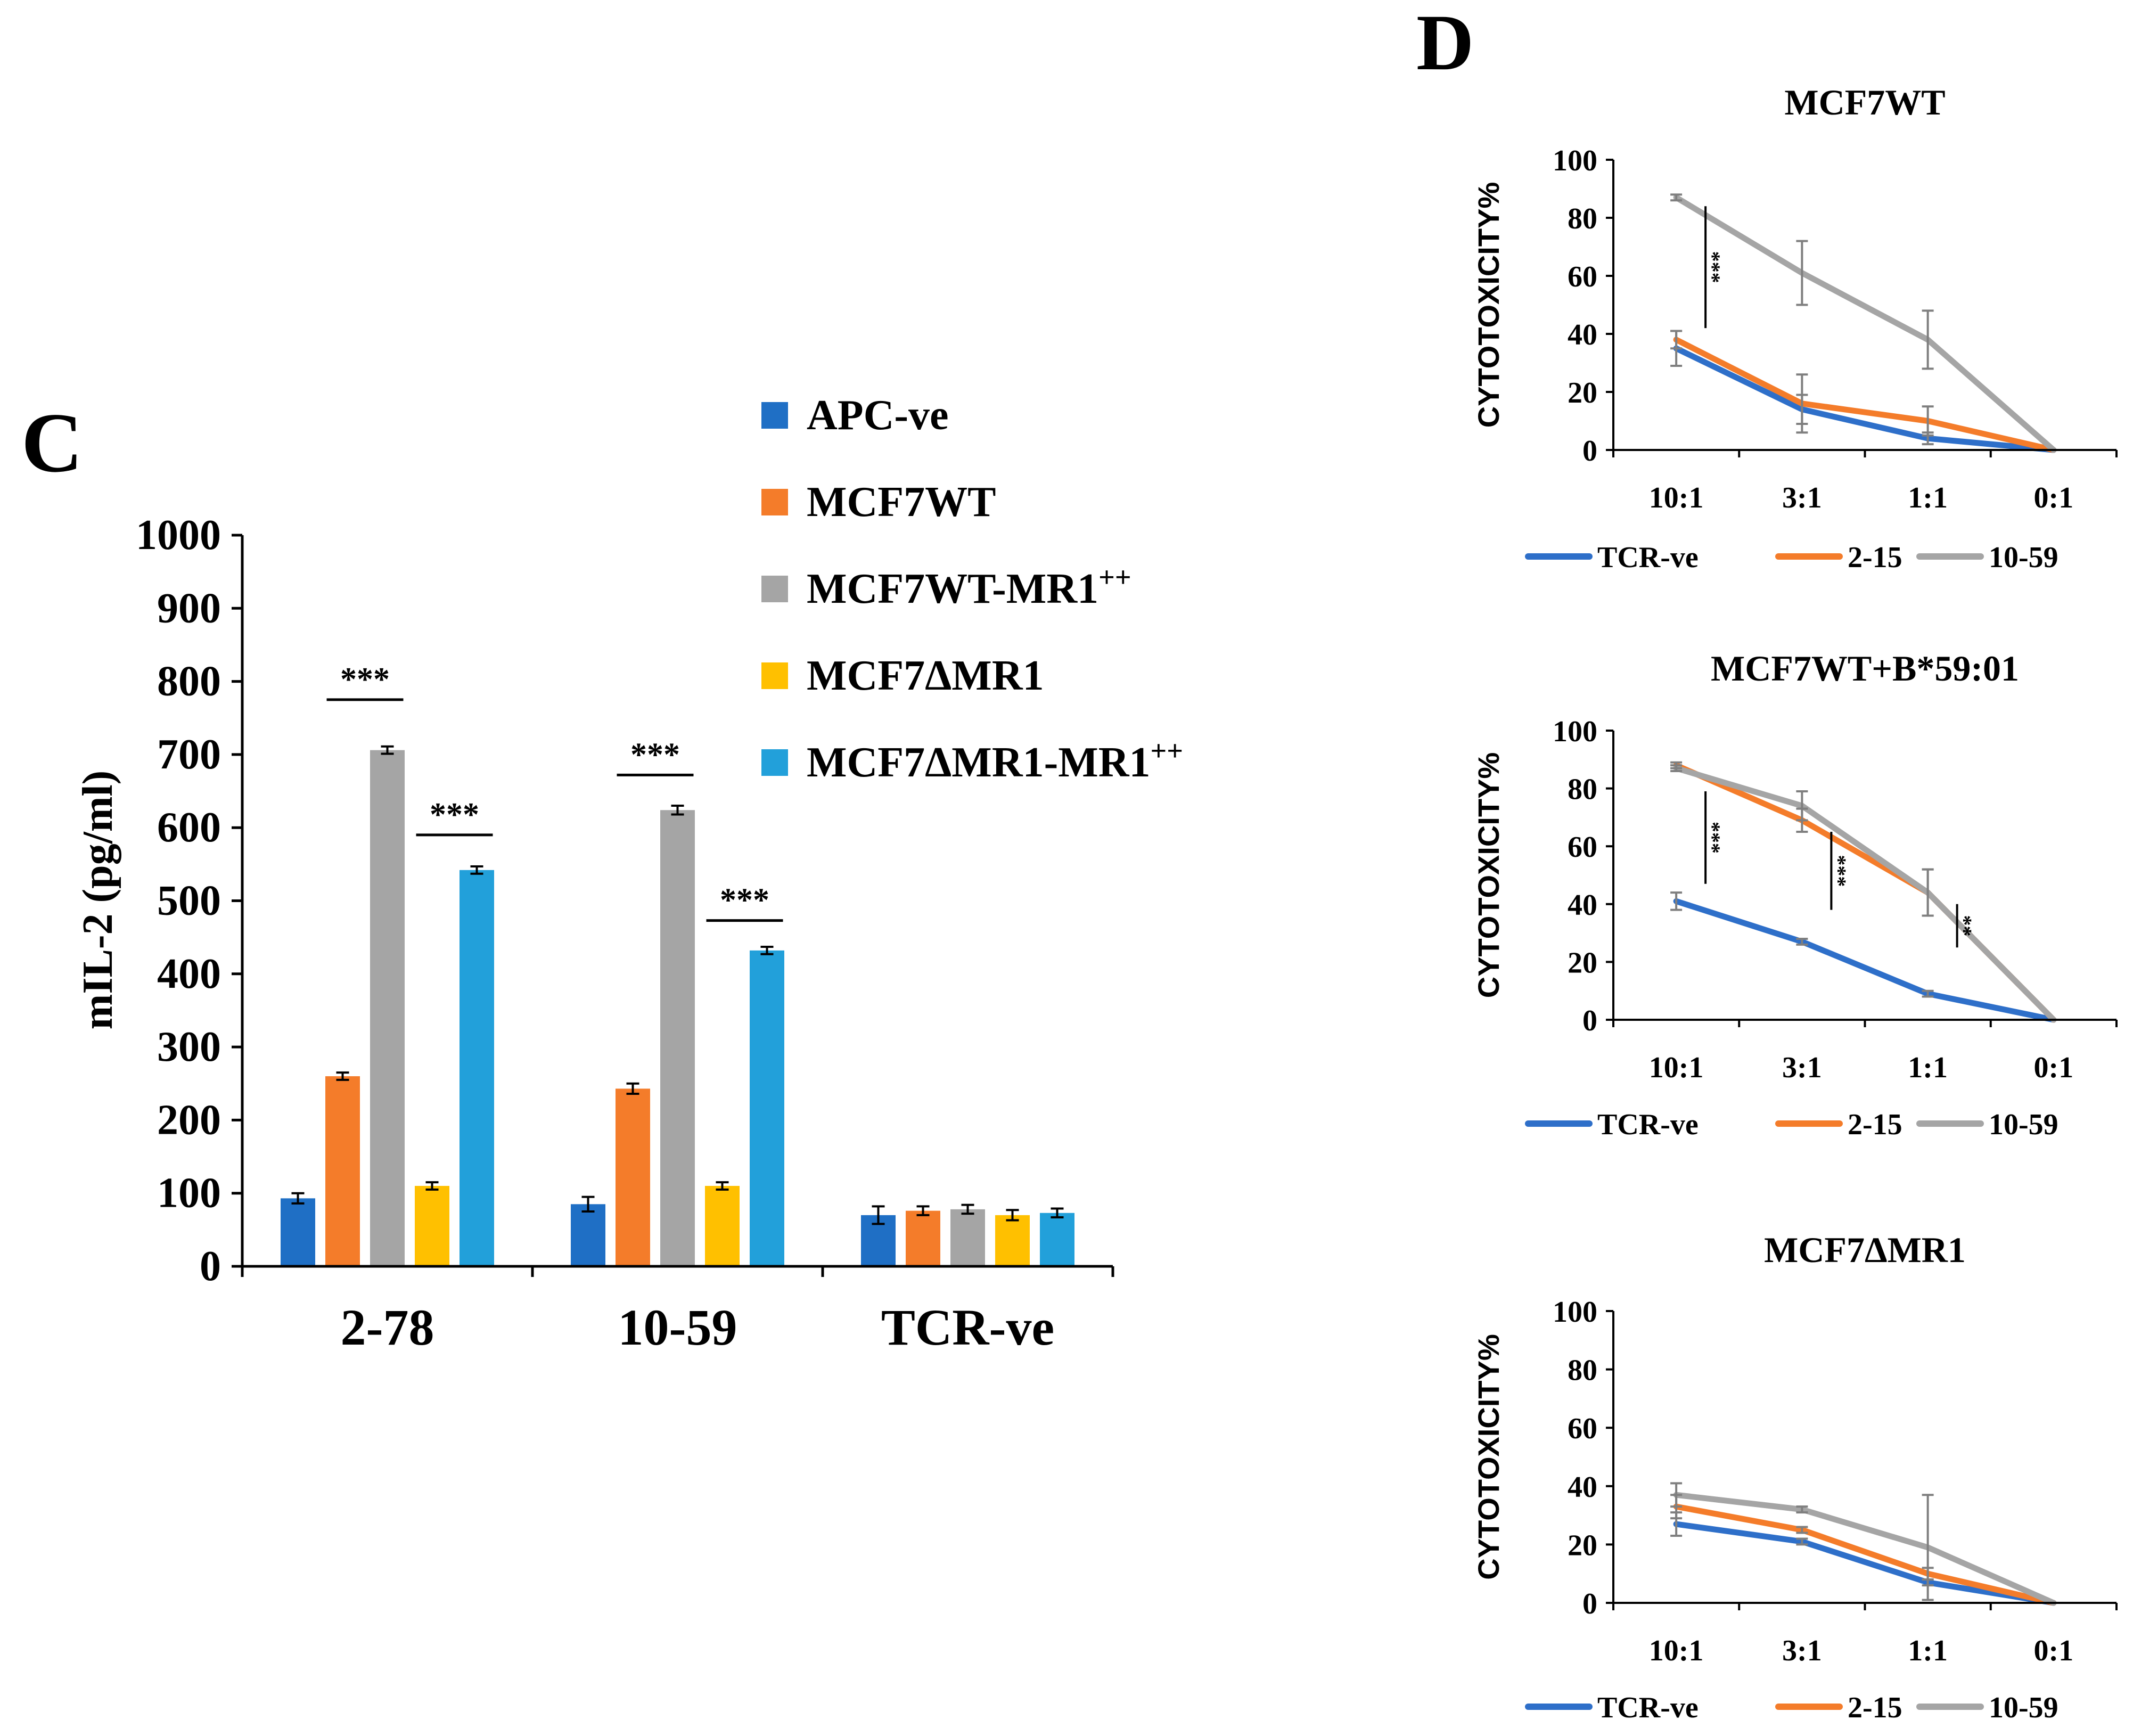 The width and height of the screenshot is (2133, 1736). I want to click on c-legend-swatch-MCF7WT, so click(775, 502).